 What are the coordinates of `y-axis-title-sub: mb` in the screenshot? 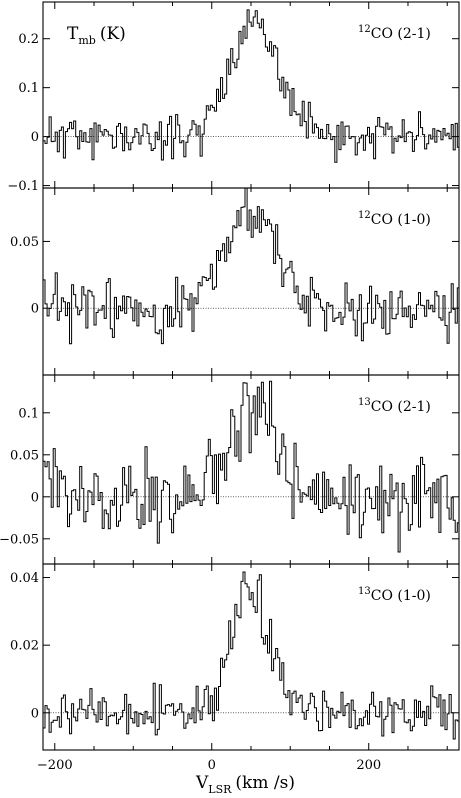 It's located at (86, 40).